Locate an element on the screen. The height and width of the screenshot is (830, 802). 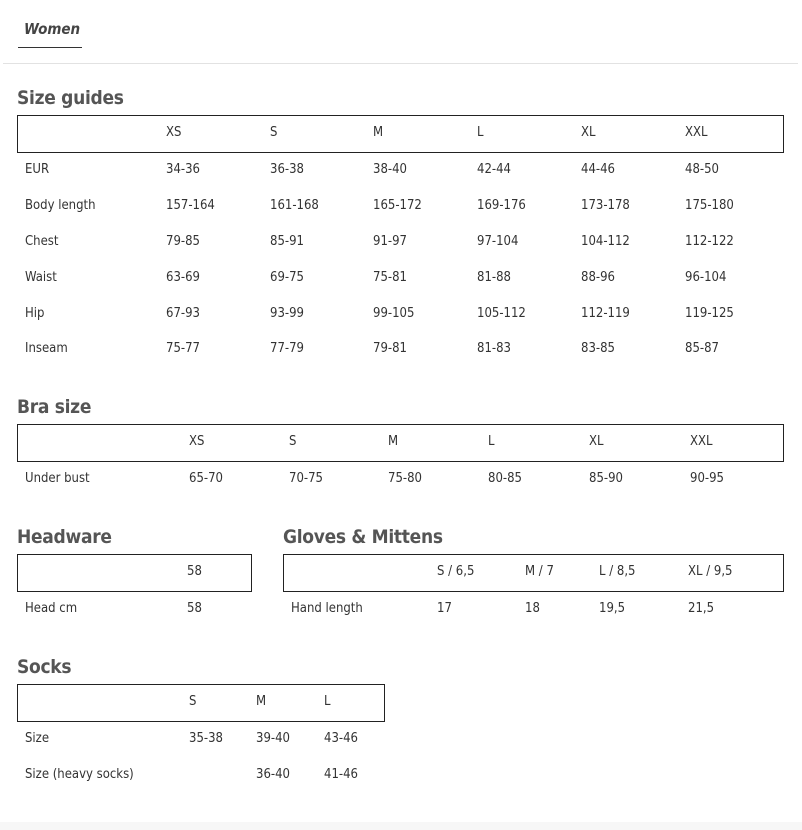
size-guides-column-header: M is located at coordinates (378, 132).